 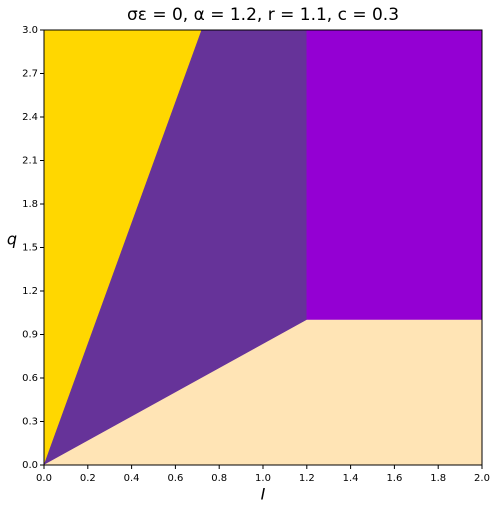 I want to click on x-axis-label: I, so click(x=263, y=494).